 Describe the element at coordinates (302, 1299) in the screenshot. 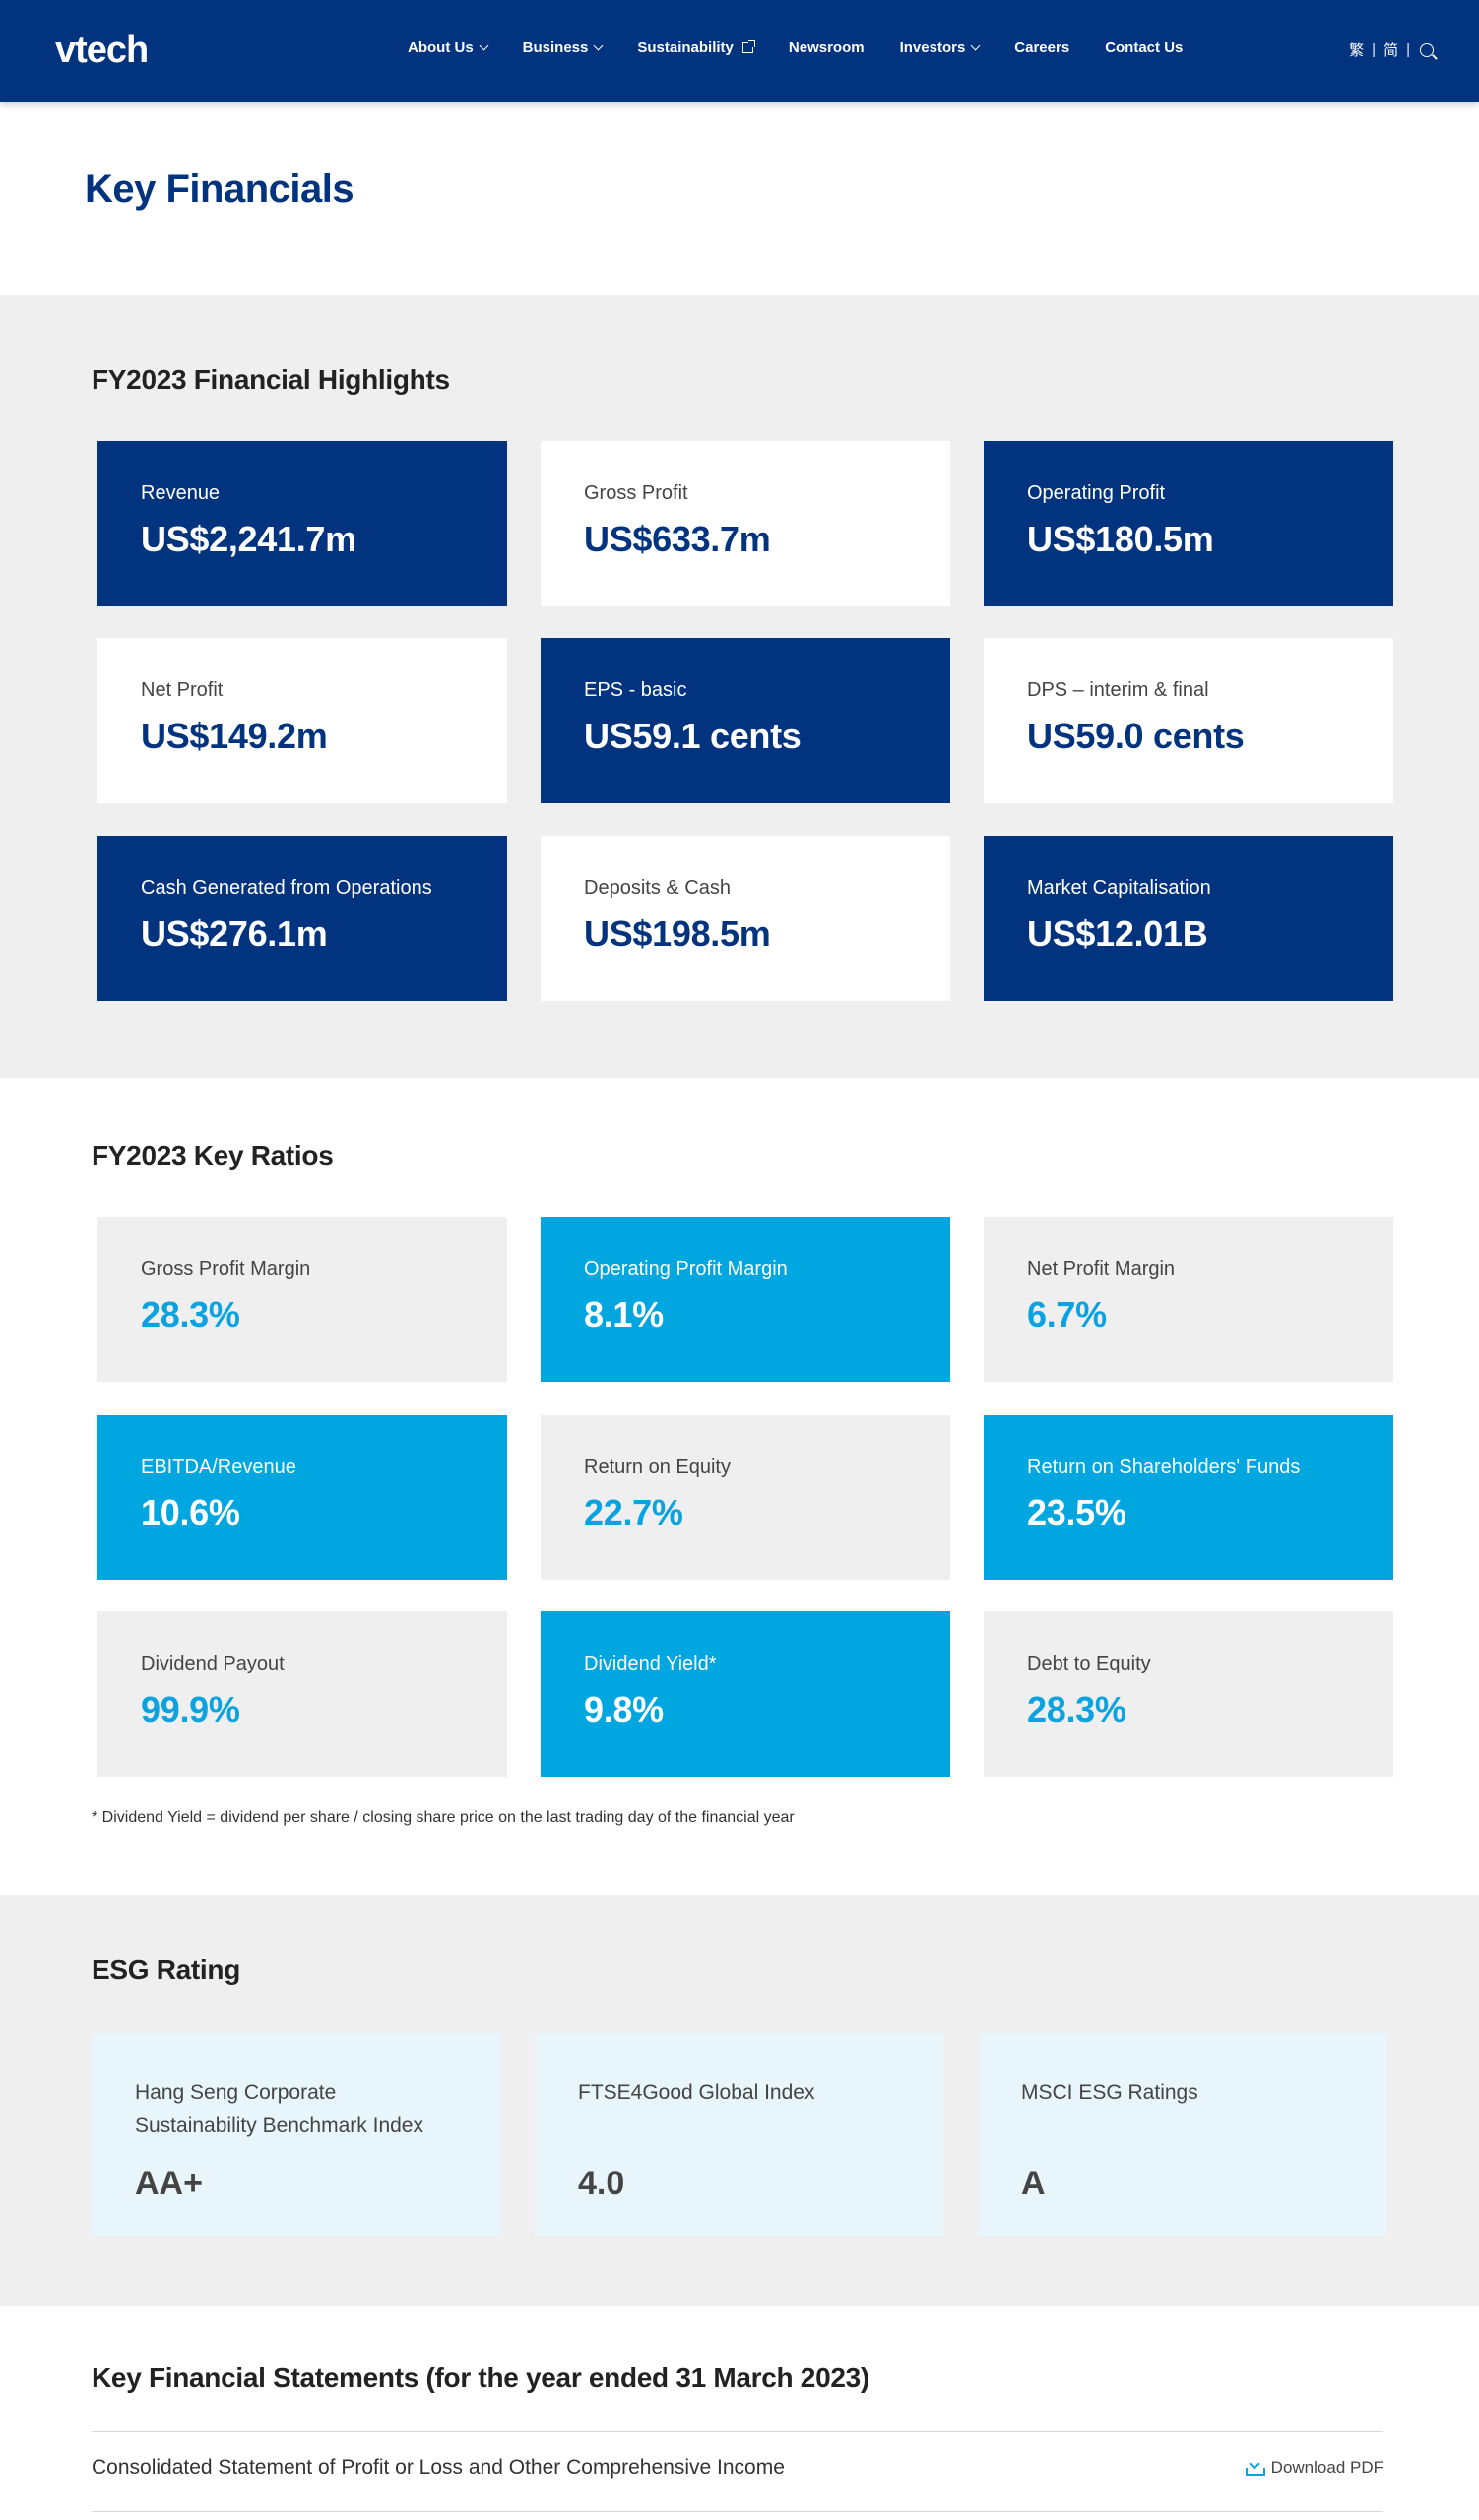

I see `ratio-card-gross-profit-margin: Gross Profit Margin 28.3%` at that location.